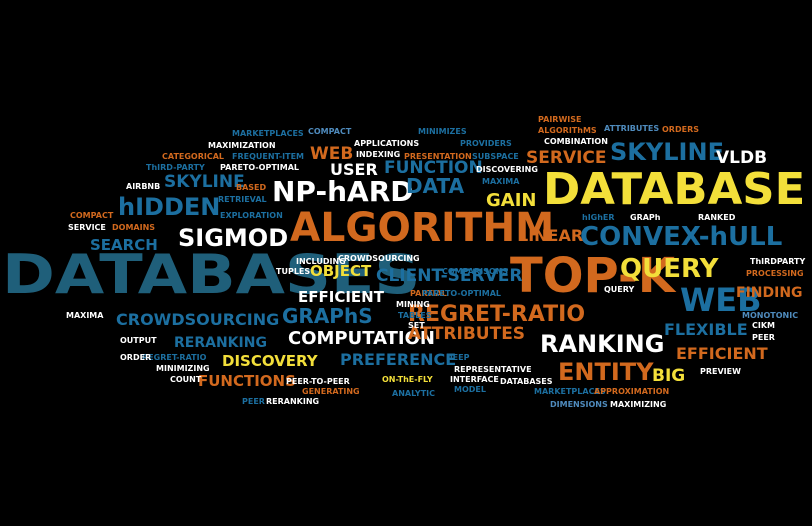 The image size is (812, 526). What do you see at coordinates (251, 215) in the screenshot?
I see `cloud-word: EXPLORATION` at bounding box center [251, 215].